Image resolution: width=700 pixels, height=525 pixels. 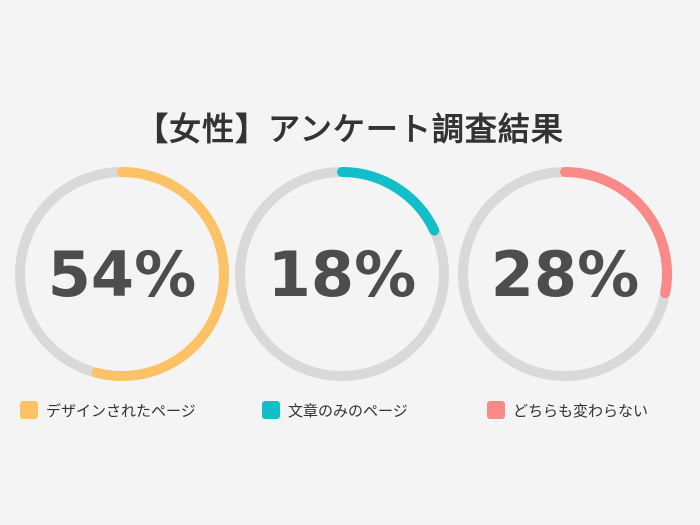 I want to click on legend-label-designed: デザインされたページ, so click(x=121, y=410).